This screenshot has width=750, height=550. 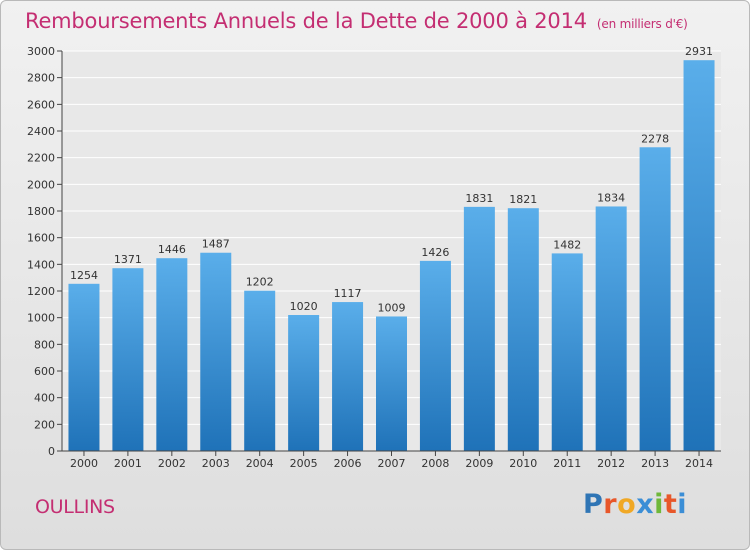 What do you see at coordinates (655, 463) in the screenshot?
I see `x-tick-label: 2013` at bounding box center [655, 463].